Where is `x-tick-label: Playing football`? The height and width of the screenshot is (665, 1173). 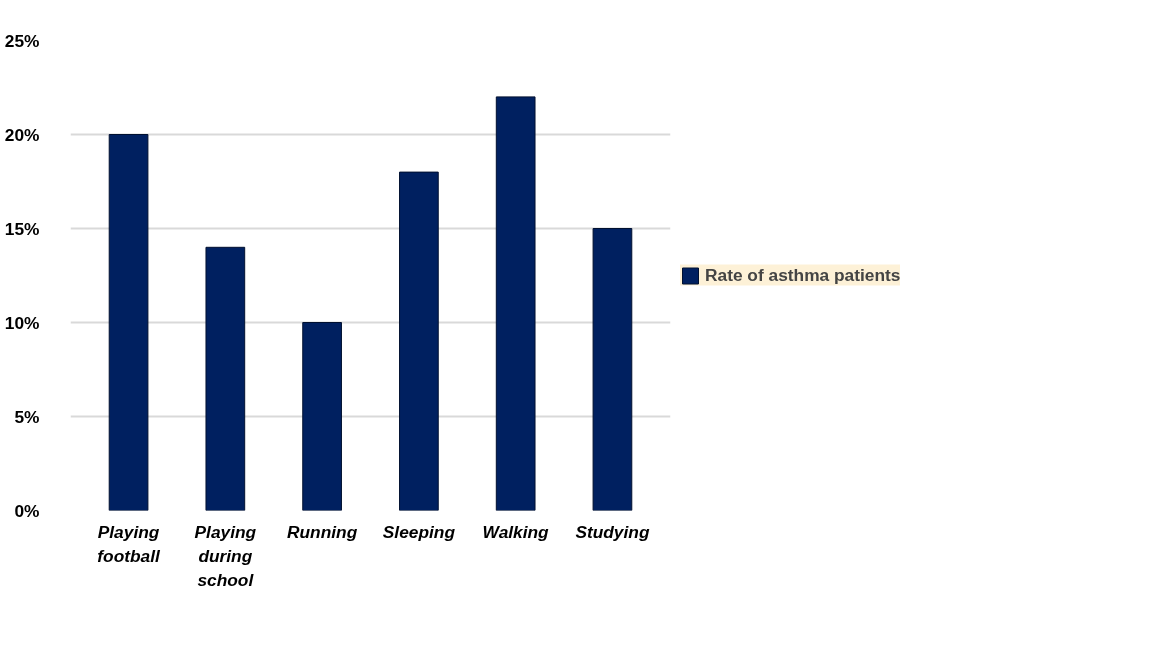 x-tick-label: Playing football is located at coordinates (129, 543).